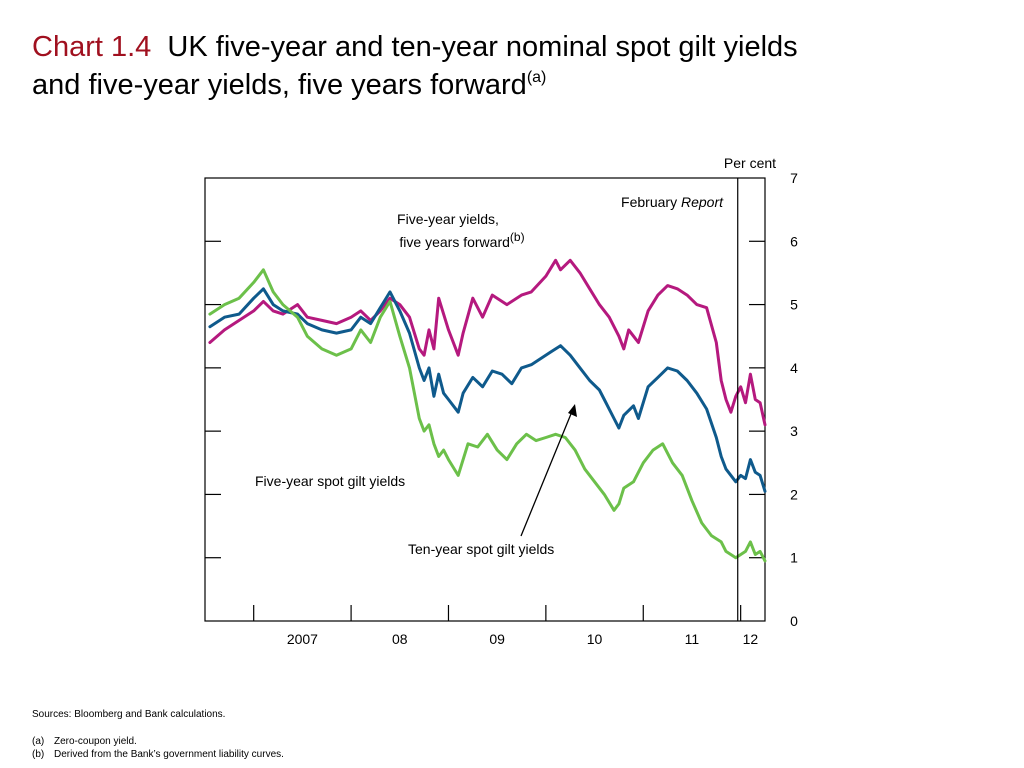 This screenshot has width=1024, height=768. Describe the element at coordinates (794, 241) in the screenshot. I see `y-tick-label: 6` at that location.